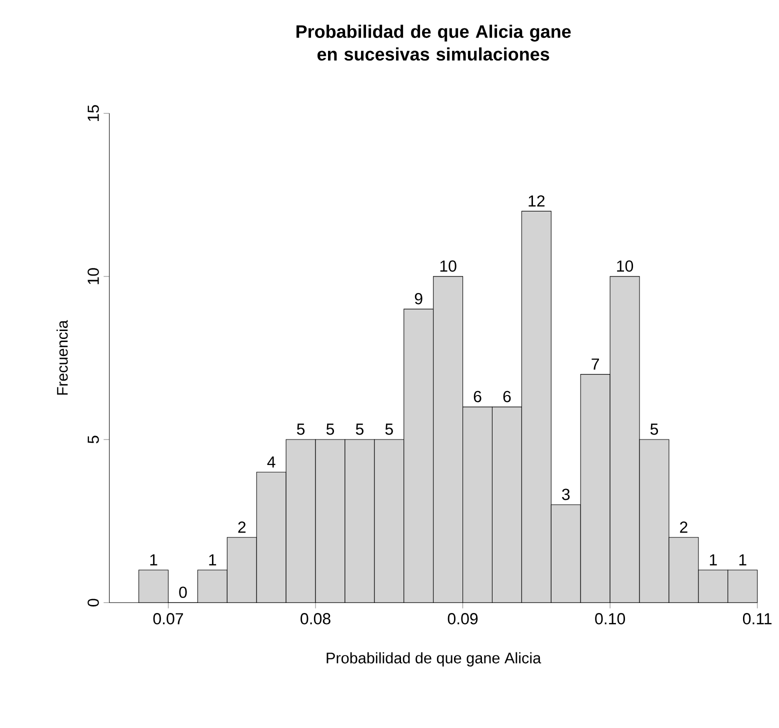 This screenshot has width=779, height=728. Describe the element at coordinates (418, 298) in the screenshot. I see `data-label: 9` at that location.